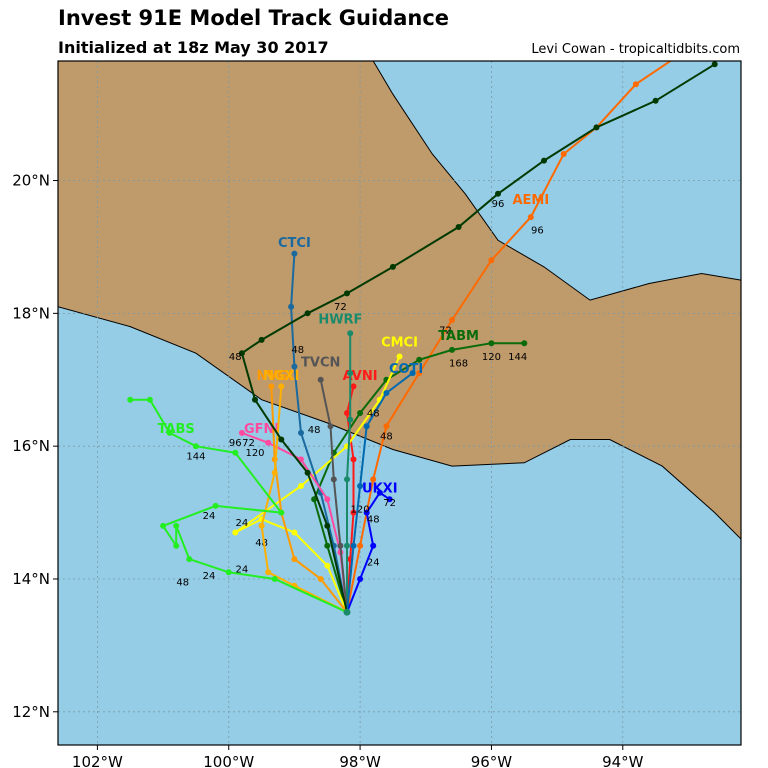 Image resolution: width=768 pixels, height=768 pixels. Describe the element at coordinates (195, 456) in the screenshot. I see `forecast-hour-label: 144` at that location.